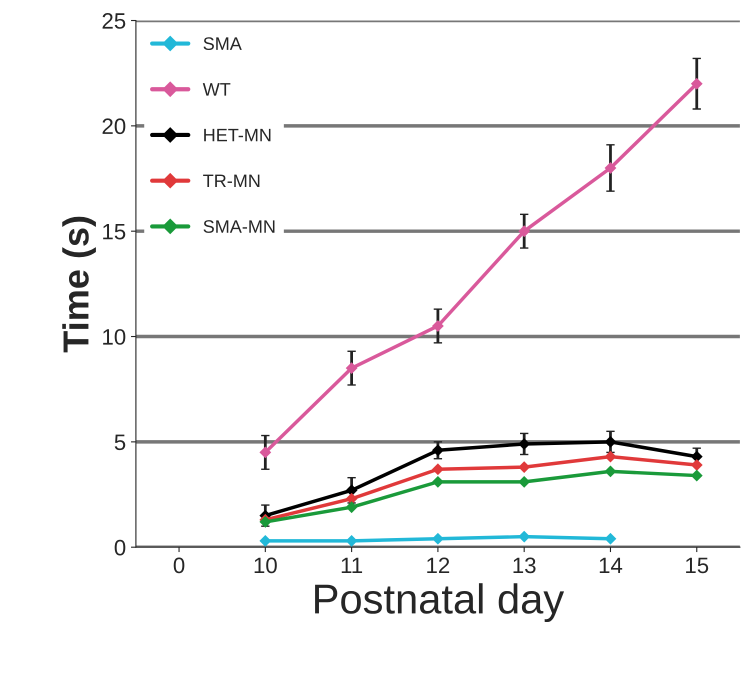 The width and height of the screenshot is (755, 684). What do you see at coordinates (237, 135) in the screenshot?
I see `legend-label: HET-MN` at bounding box center [237, 135].